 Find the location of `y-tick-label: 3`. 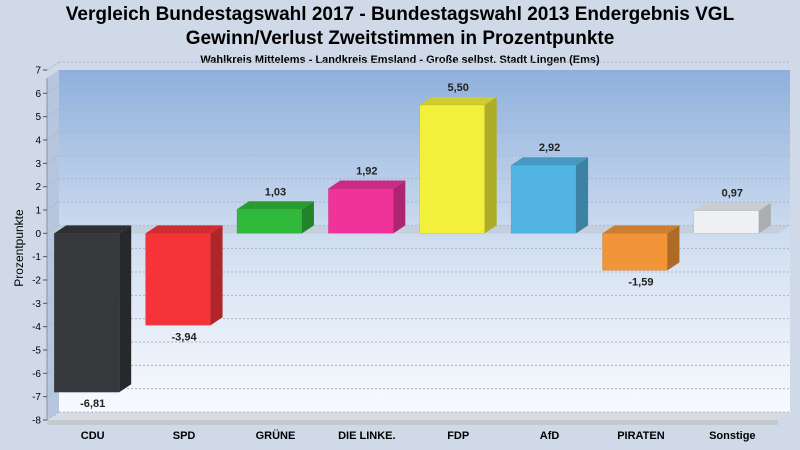

y-tick-label: 3 is located at coordinates (38, 164).